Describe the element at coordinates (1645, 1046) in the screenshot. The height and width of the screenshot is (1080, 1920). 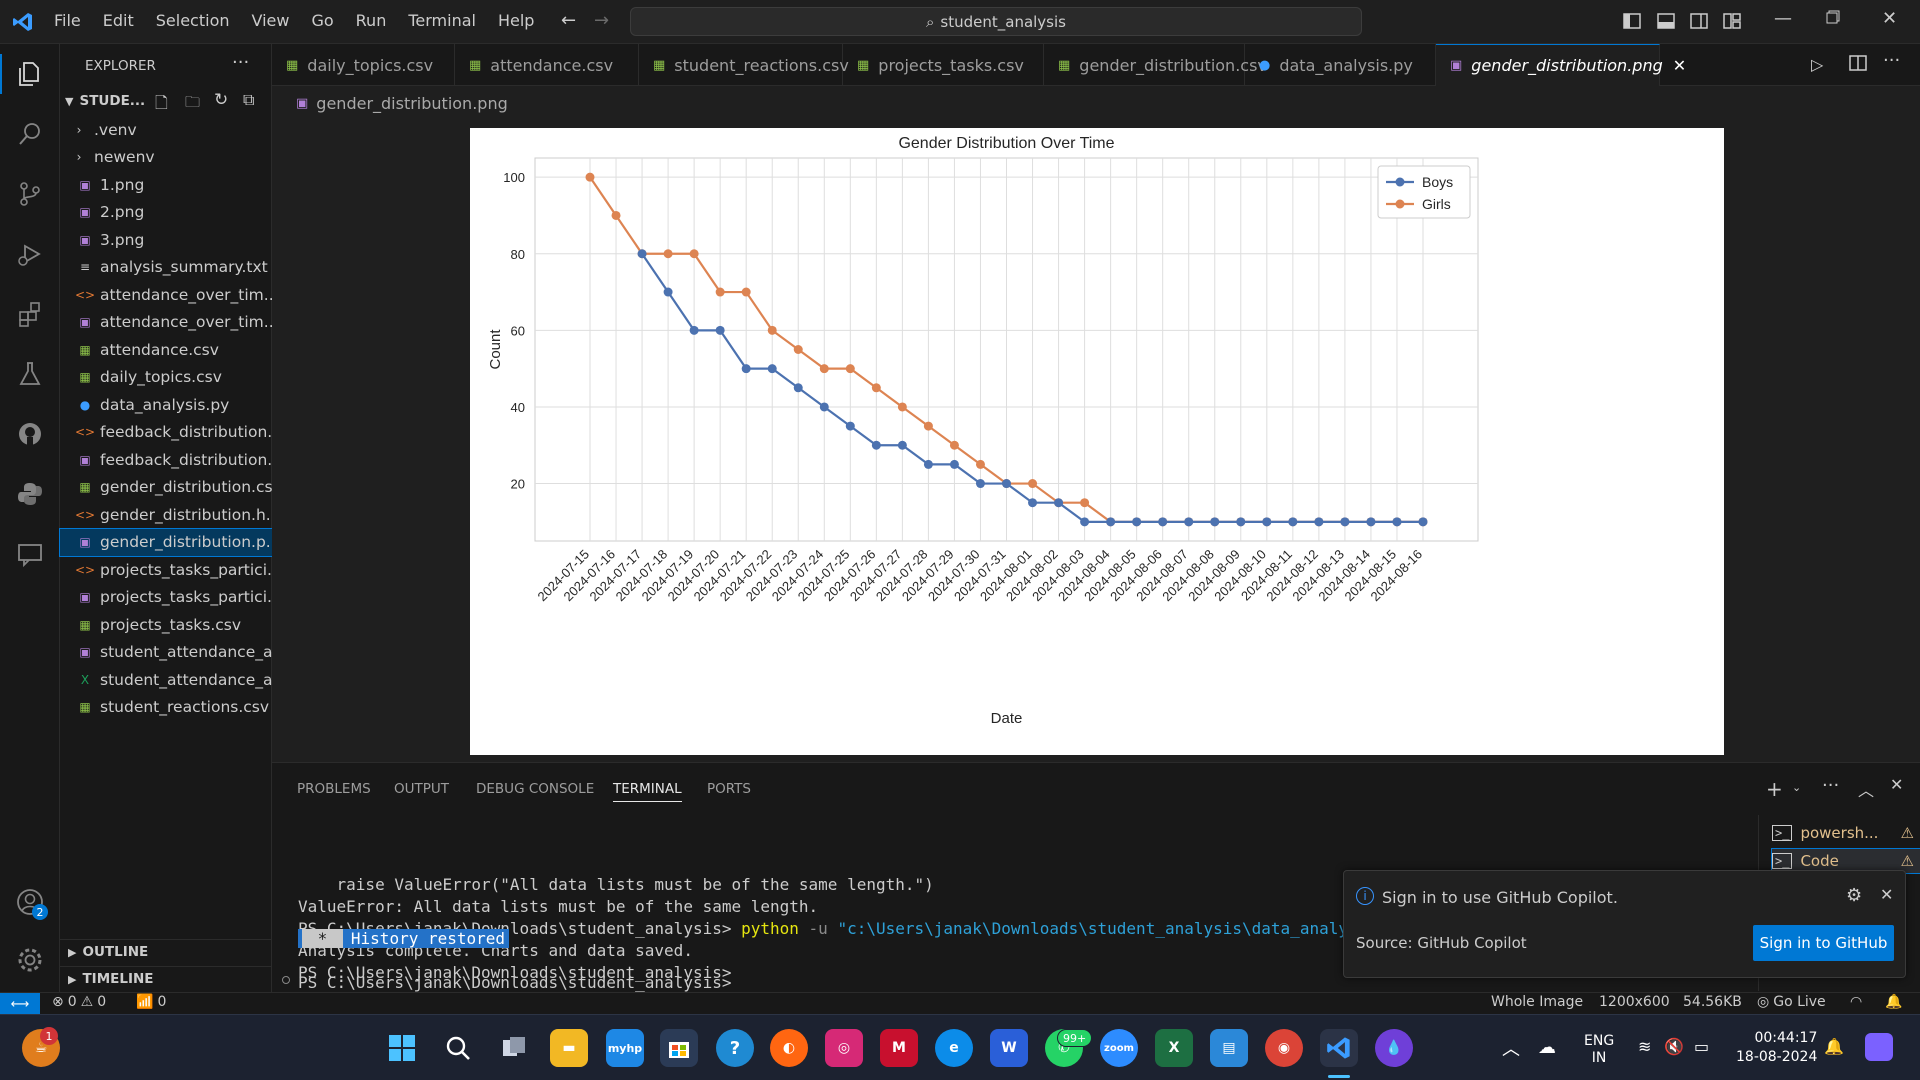
I see `wifi-icon: ≋` at that location.